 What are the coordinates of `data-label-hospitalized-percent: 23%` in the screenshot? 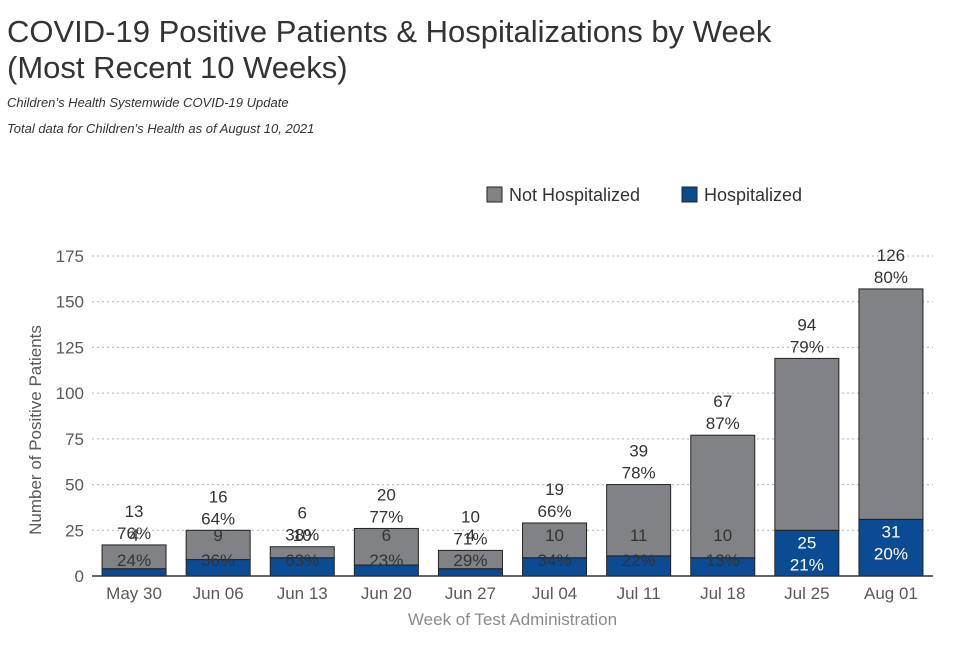 It's located at (386, 560).